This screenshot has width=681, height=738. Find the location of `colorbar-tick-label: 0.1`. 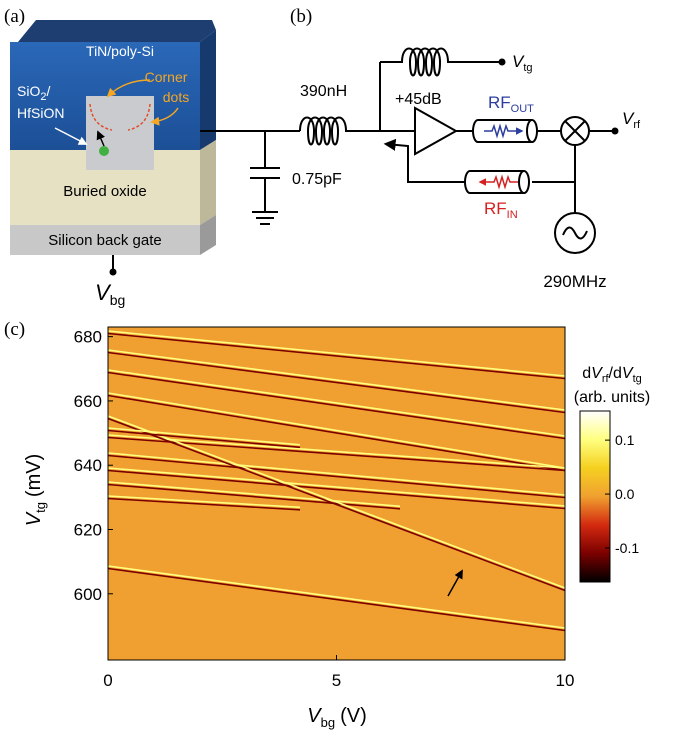

colorbar-tick-label: 0.1 is located at coordinates (625, 440).